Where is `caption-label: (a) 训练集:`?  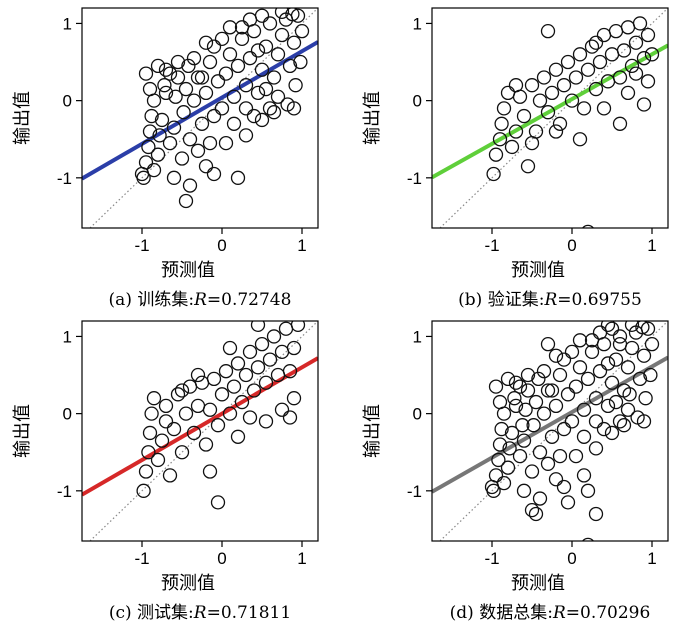
caption-label: (a) 训练集: is located at coordinates (151, 300).